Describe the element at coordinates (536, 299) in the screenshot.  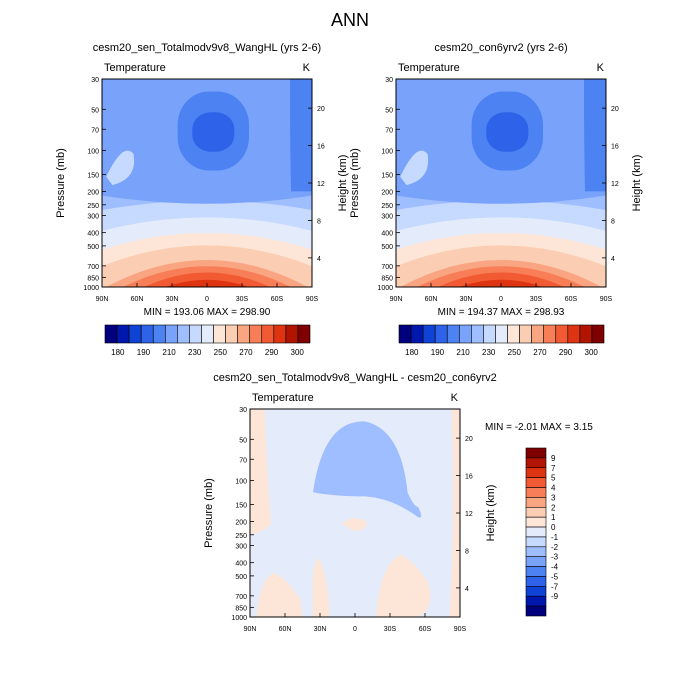
I see `x-tick-label: 30S` at that location.